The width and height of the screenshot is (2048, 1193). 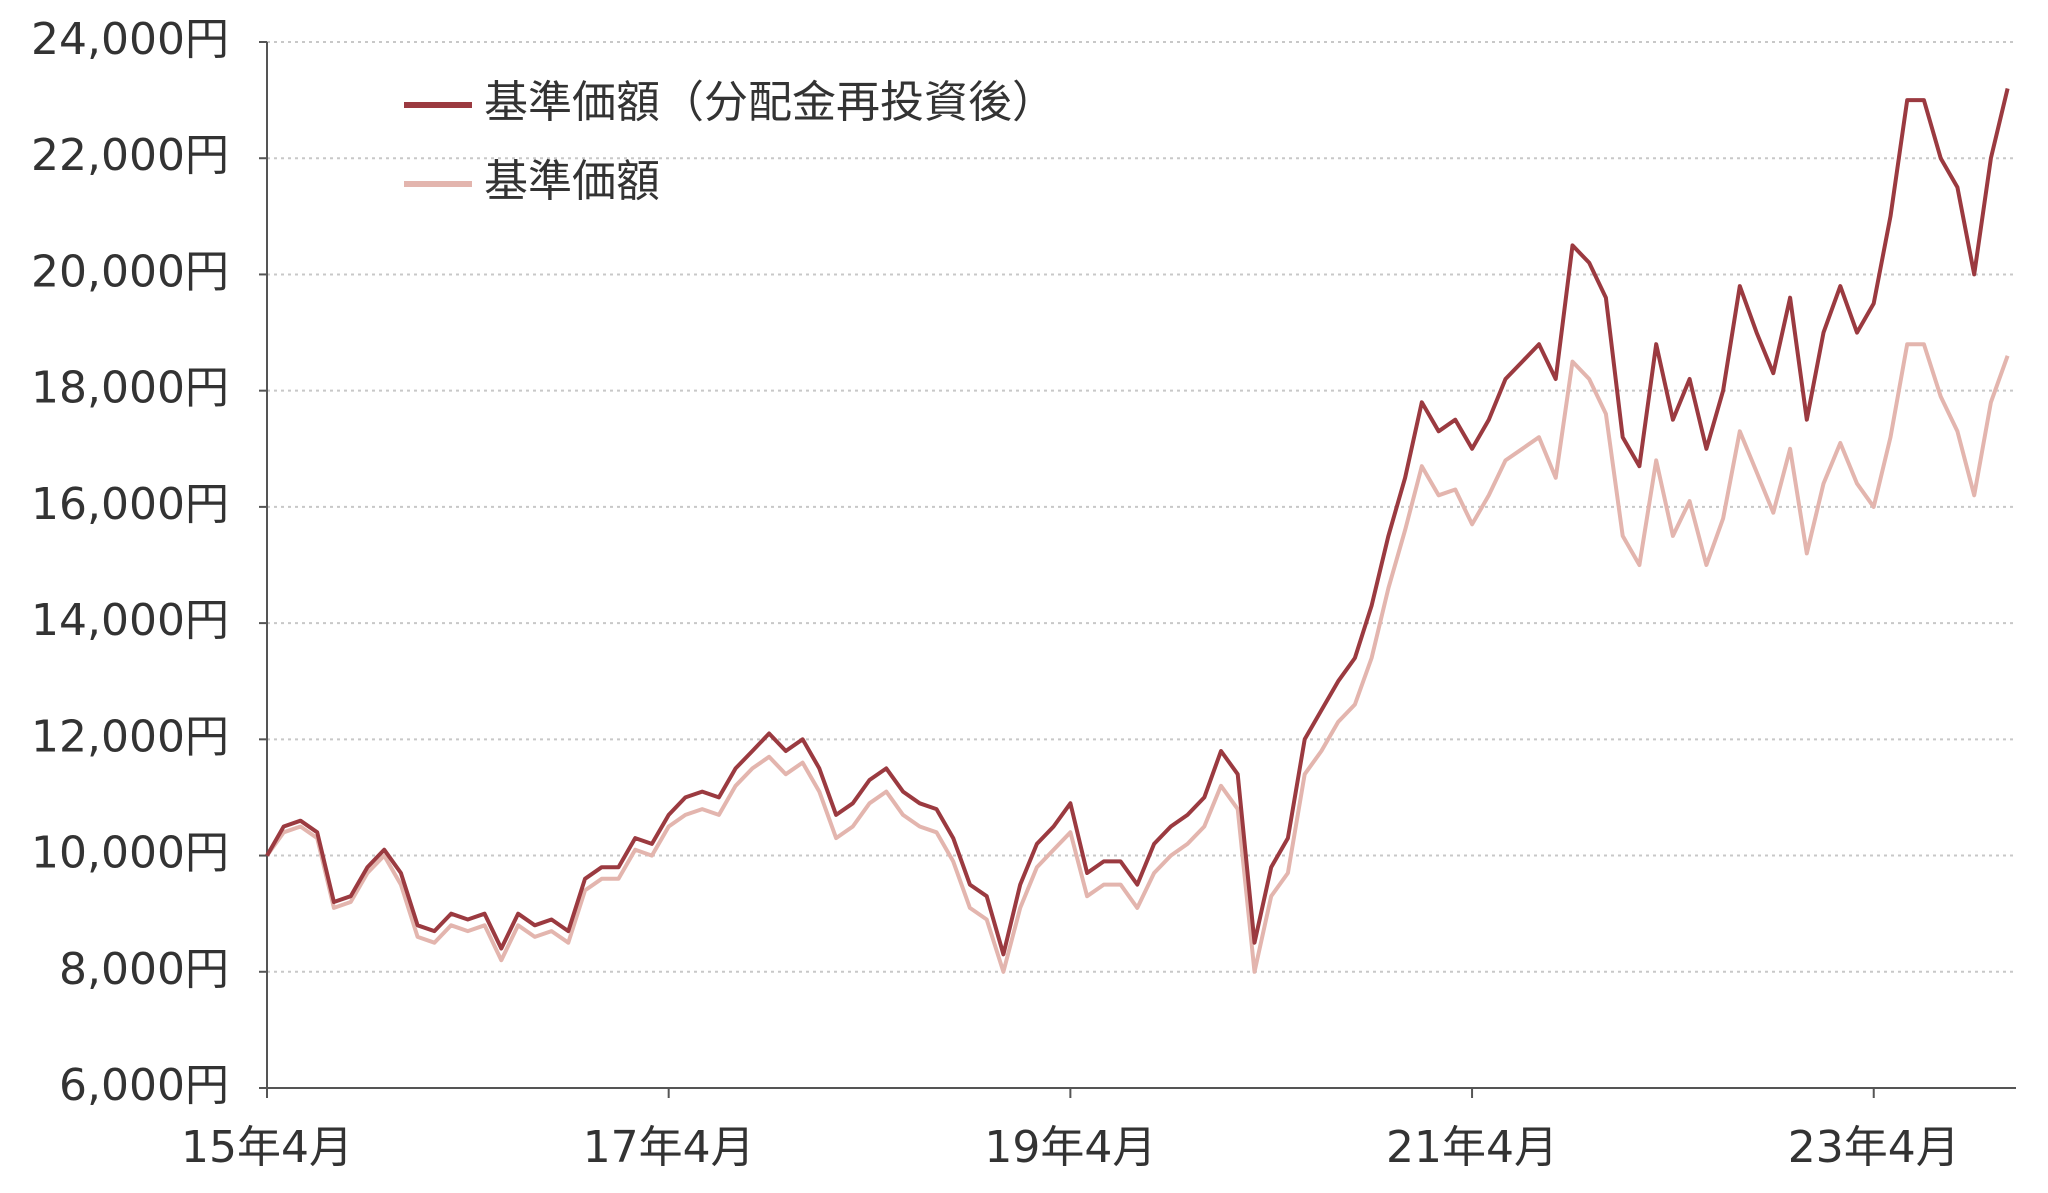 I want to click on legend-label: 基準価額, so click(x=572, y=181).